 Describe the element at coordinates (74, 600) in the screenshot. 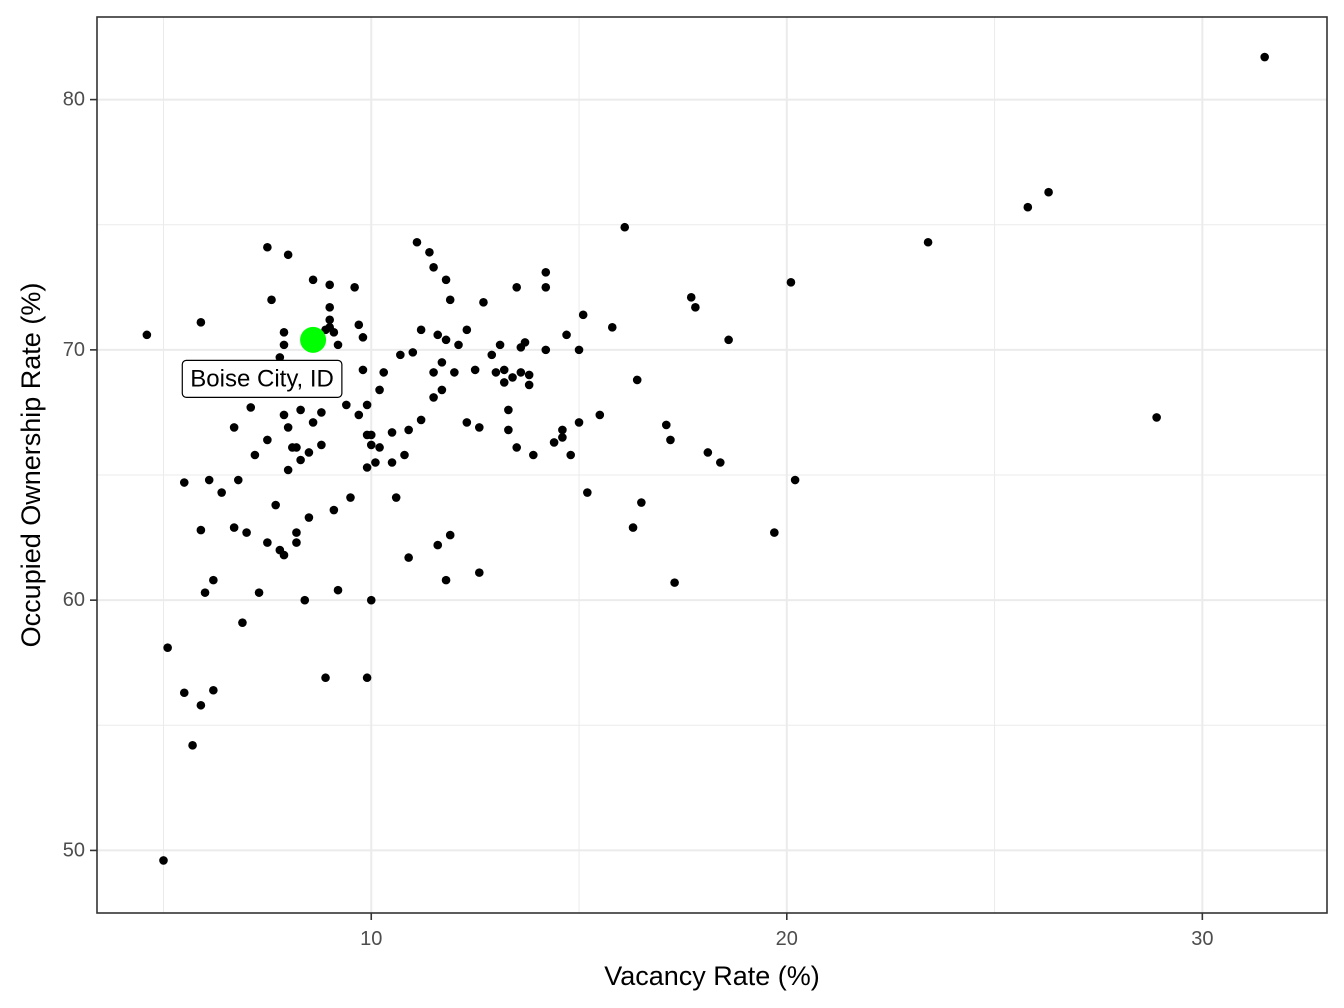

I see `y-tick-label: 60` at that location.